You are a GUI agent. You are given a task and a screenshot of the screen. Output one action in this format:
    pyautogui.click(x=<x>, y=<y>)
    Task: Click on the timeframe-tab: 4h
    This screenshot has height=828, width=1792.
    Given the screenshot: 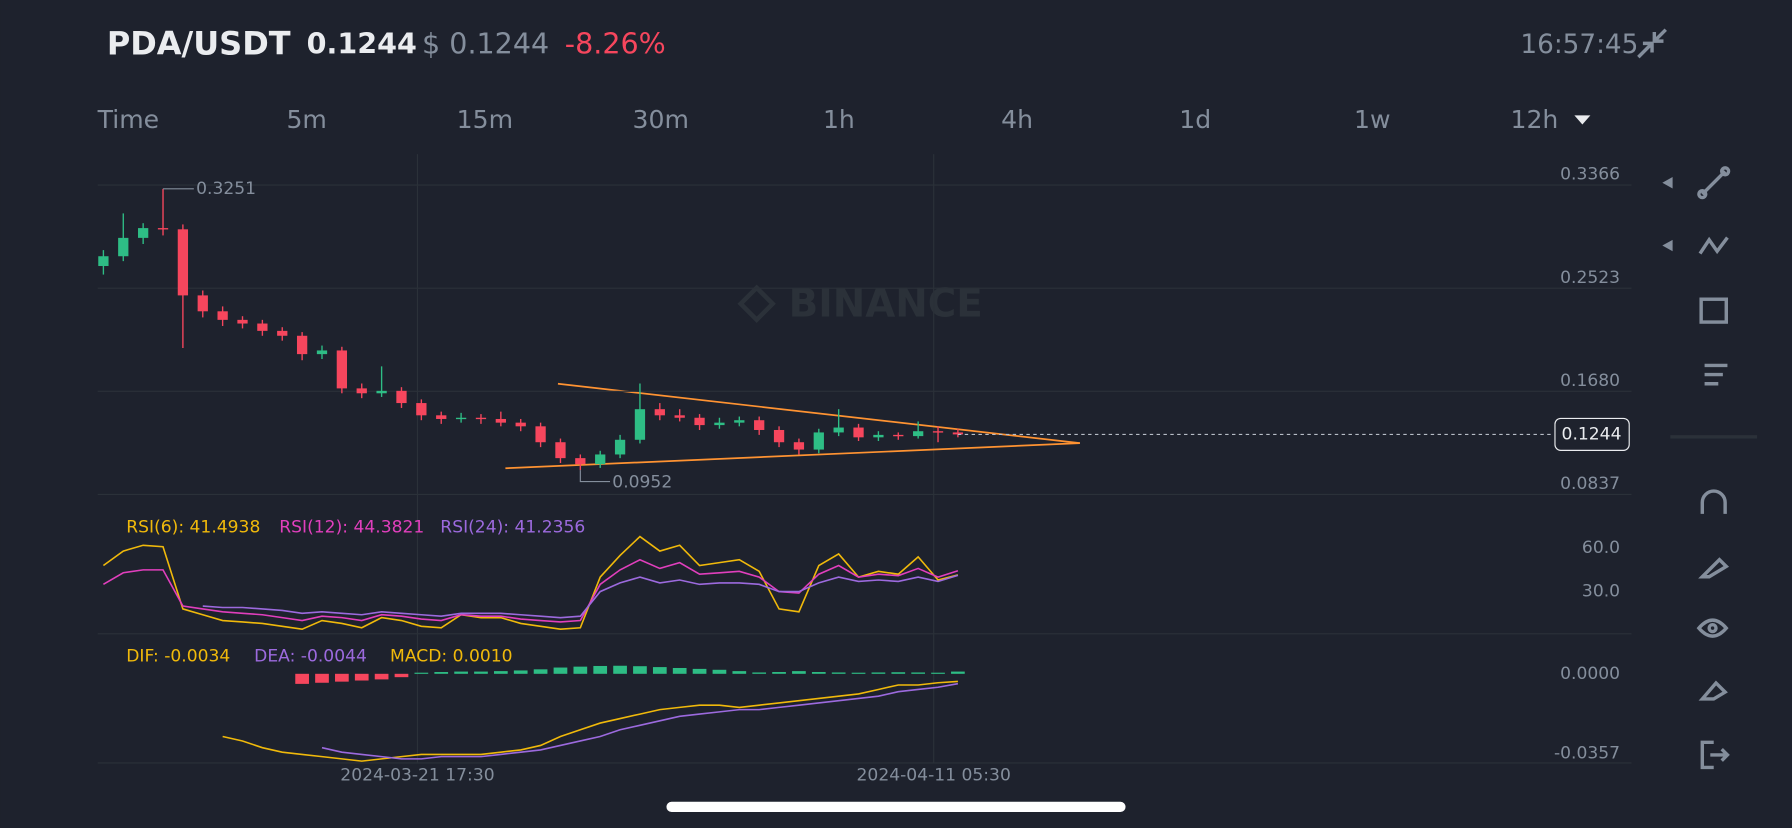 What is the action you would take?
    pyautogui.click(x=1017, y=119)
    